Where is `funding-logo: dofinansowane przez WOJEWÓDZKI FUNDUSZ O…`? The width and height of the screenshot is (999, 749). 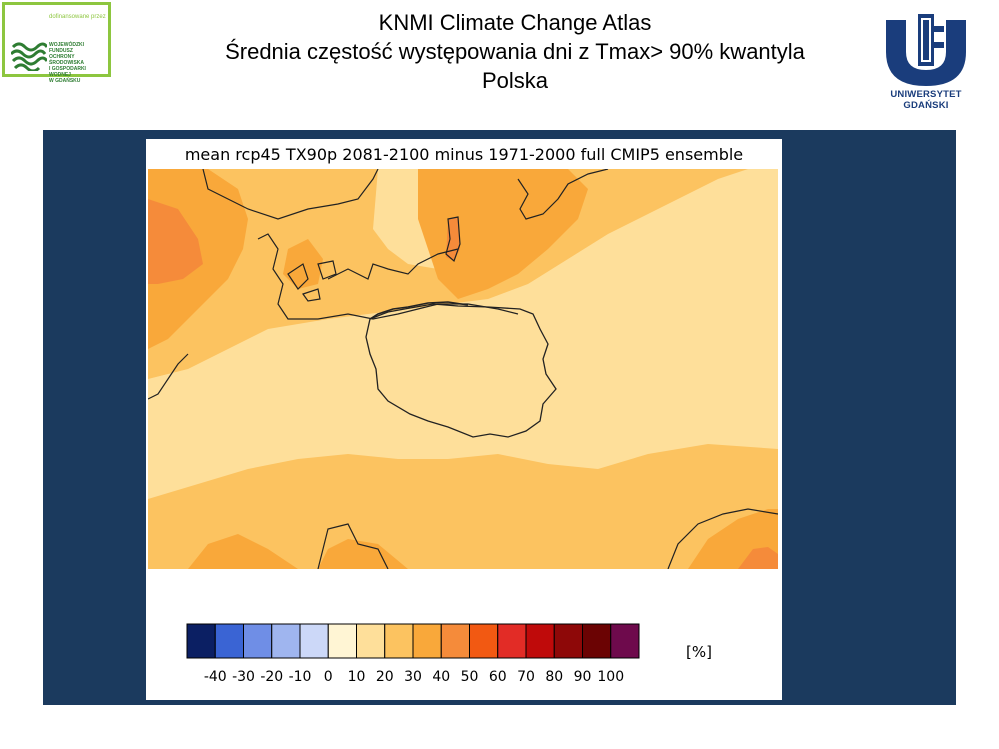 funding-logo: dofinansowane przez WOJEWÓDZKI FUNDUSZ O… is located at coordinates (56, 43).